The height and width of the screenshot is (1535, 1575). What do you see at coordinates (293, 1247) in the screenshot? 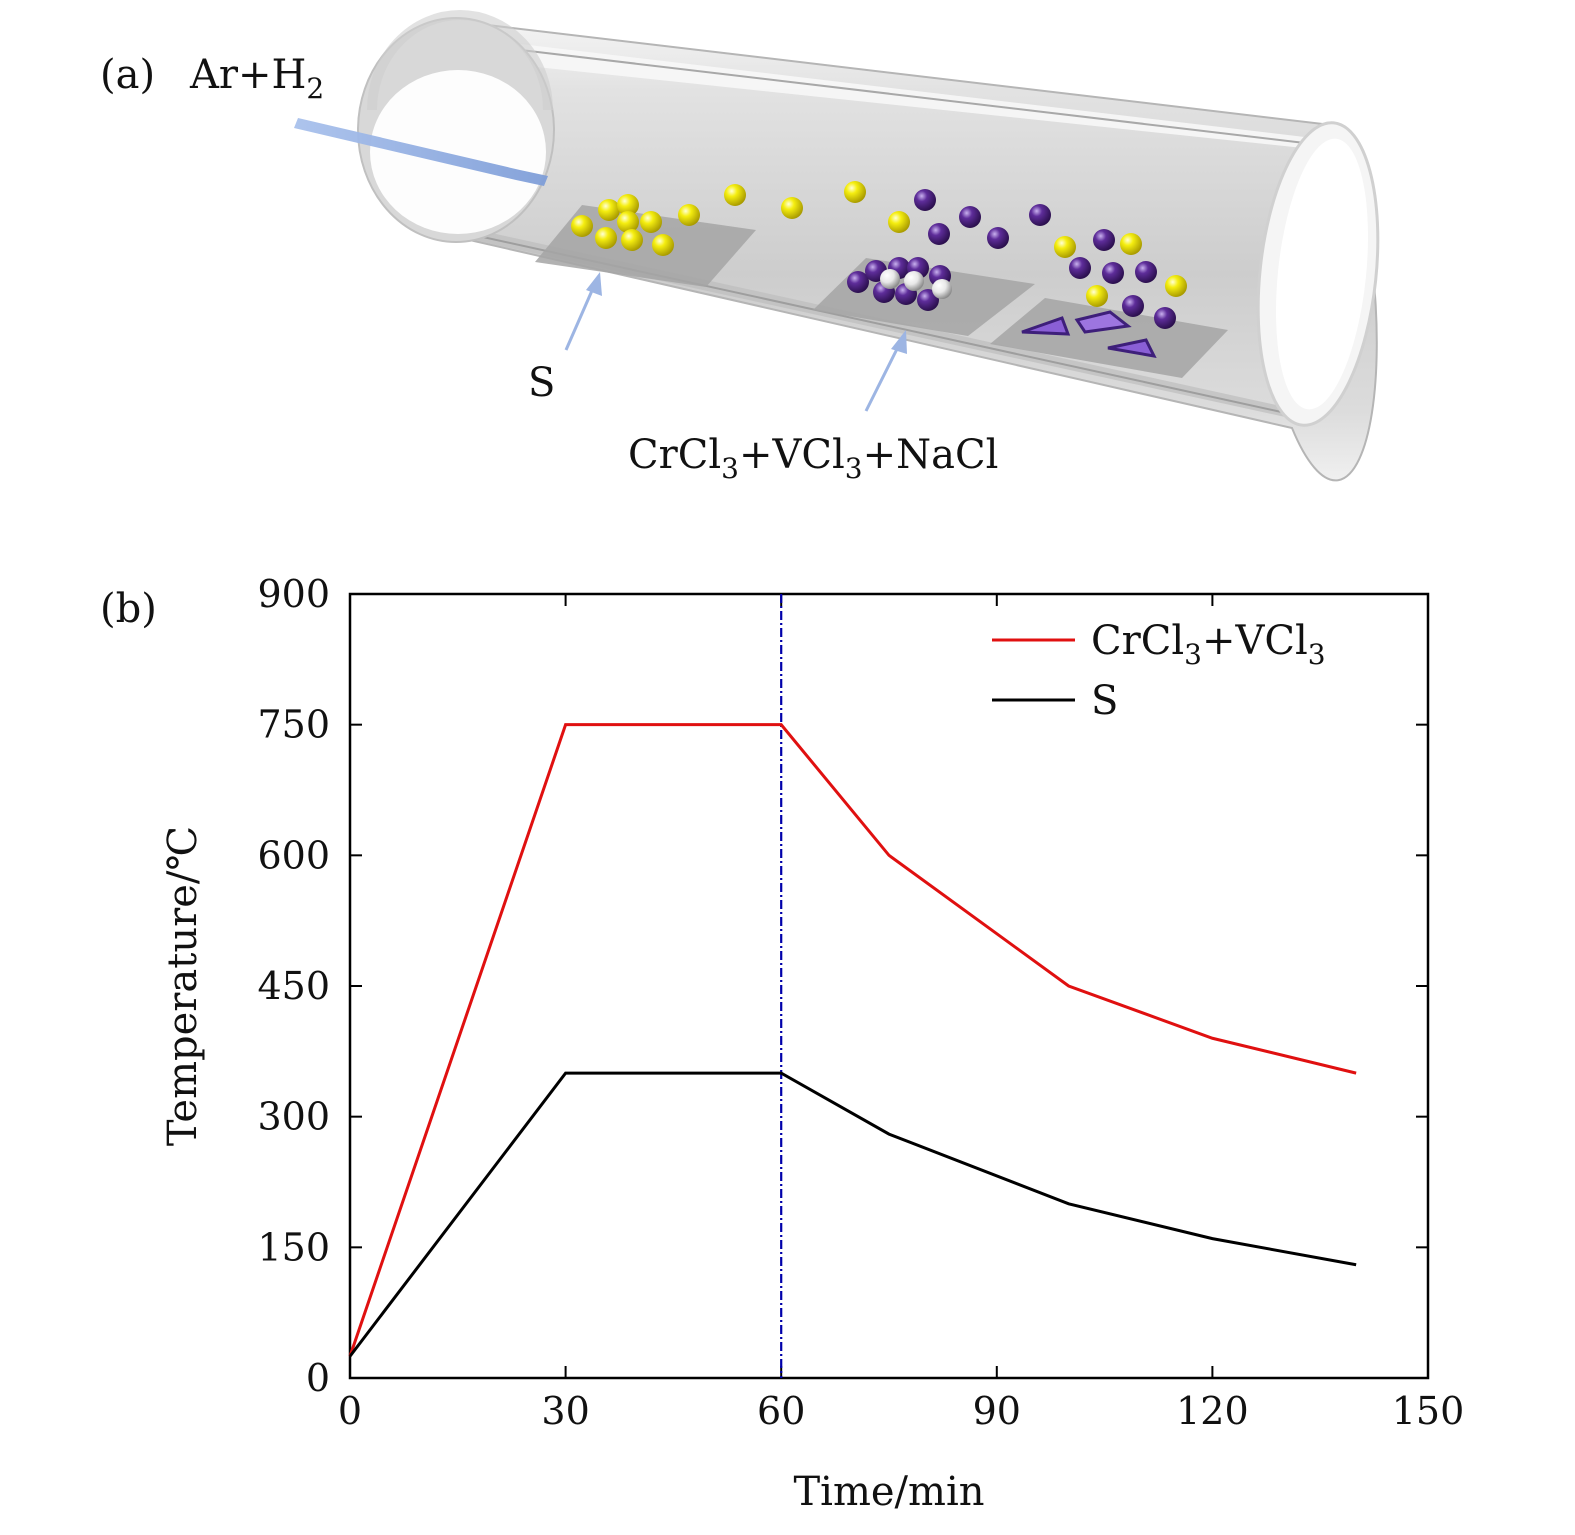
I see `y-tick-label: 150` at bounding box center [293, 1247].